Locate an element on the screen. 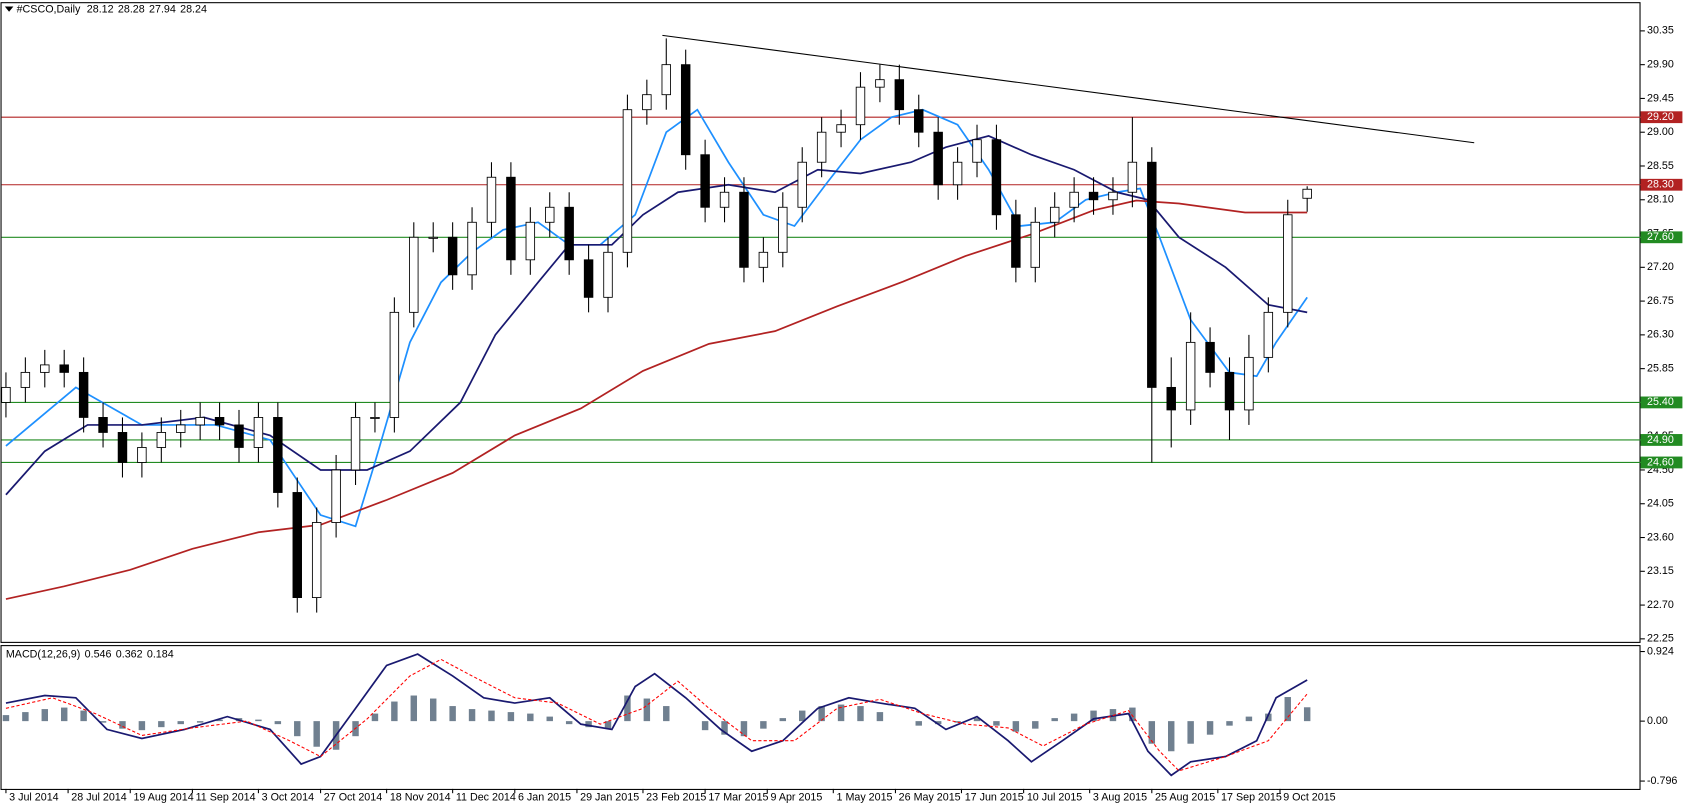 The height and width of the screenshot is (805, 1684). x-tick-label: 27 Oct 2014 is located at coordinates (353, 797).